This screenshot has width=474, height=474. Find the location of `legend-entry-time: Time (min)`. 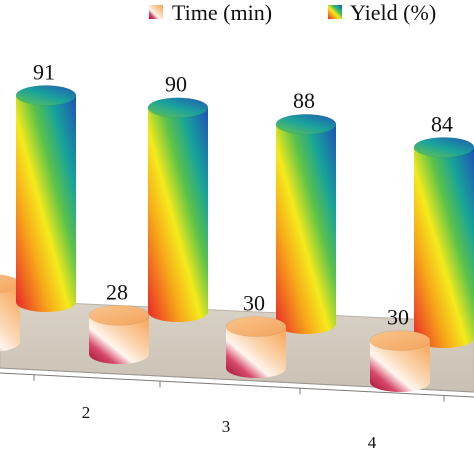

legend-entry-time: Time (min) is located at coordinates (210, 12).